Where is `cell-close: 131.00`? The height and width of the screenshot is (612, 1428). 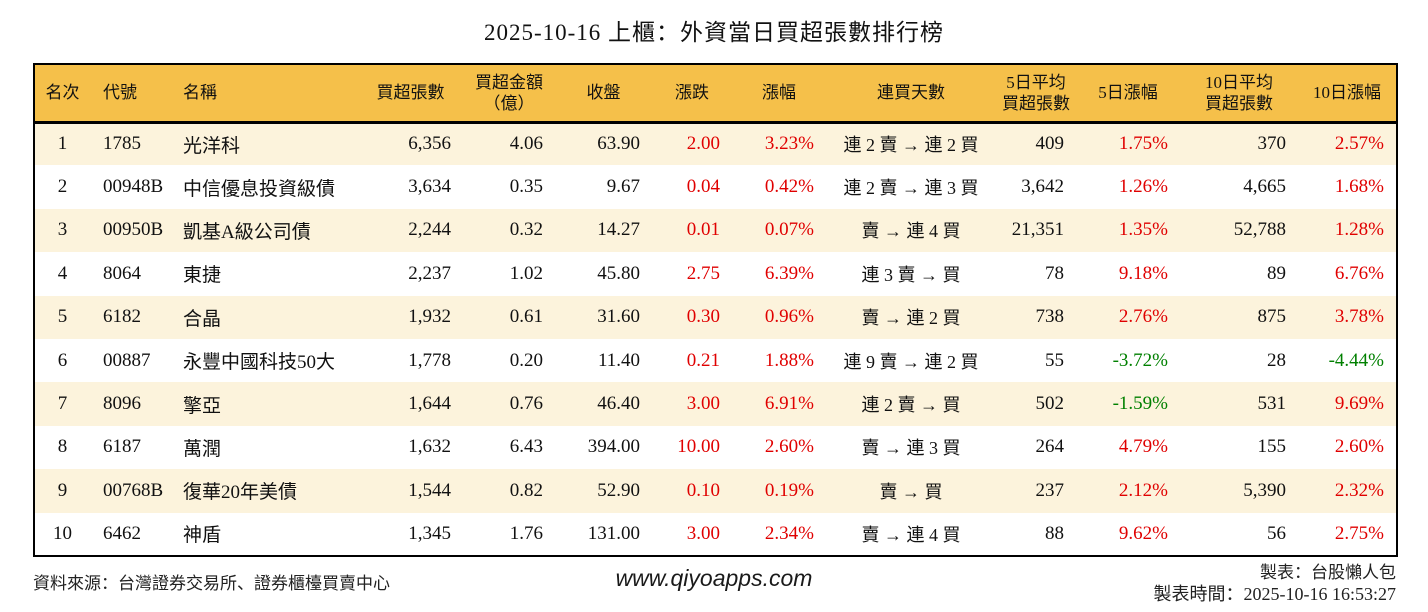
cell-close: 131.00 is located at coordinates (613, 533).